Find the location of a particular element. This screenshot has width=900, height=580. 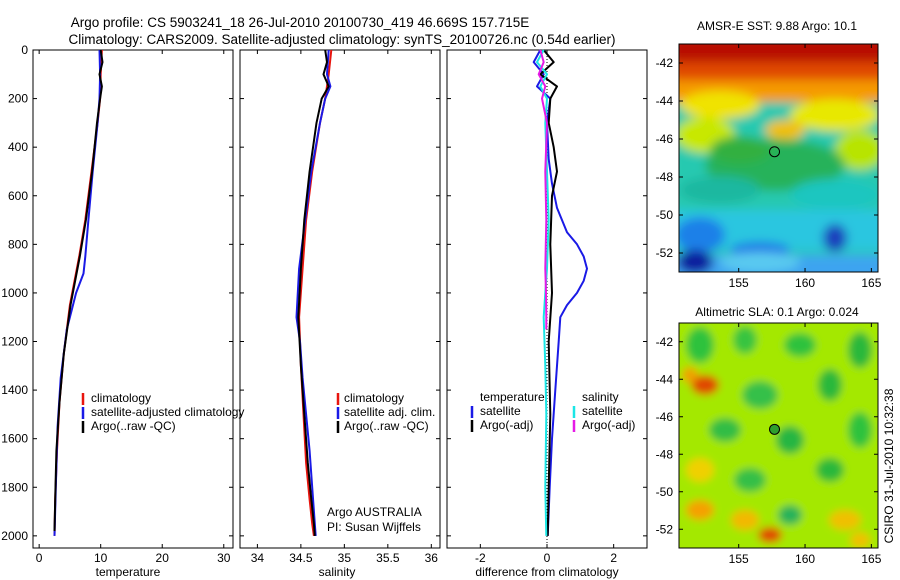

difference-x-ticks: -2 0 2 is located at coordinates (546, 307).